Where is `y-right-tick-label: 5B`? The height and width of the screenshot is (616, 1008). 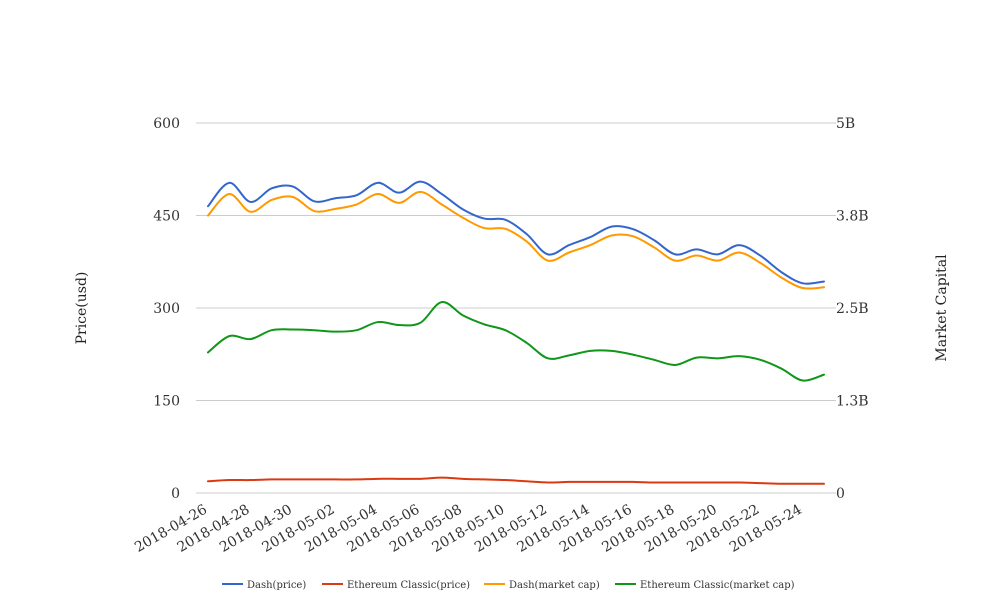
y-right-tick-label: 5B is located at coordinates (845, 124).